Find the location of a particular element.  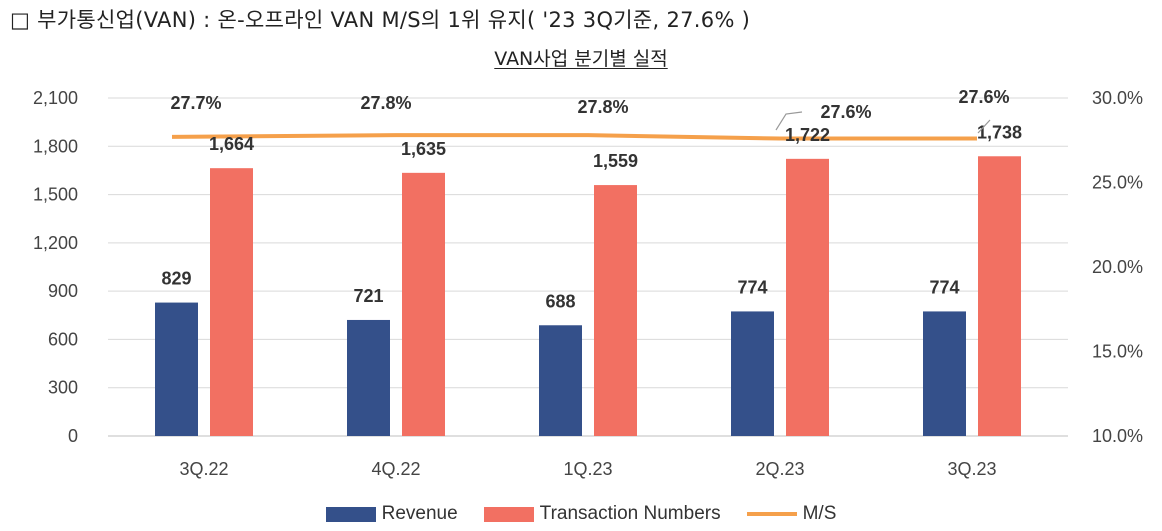

y-left-tick-label: 1,800 is located at coordinates (55, 146).